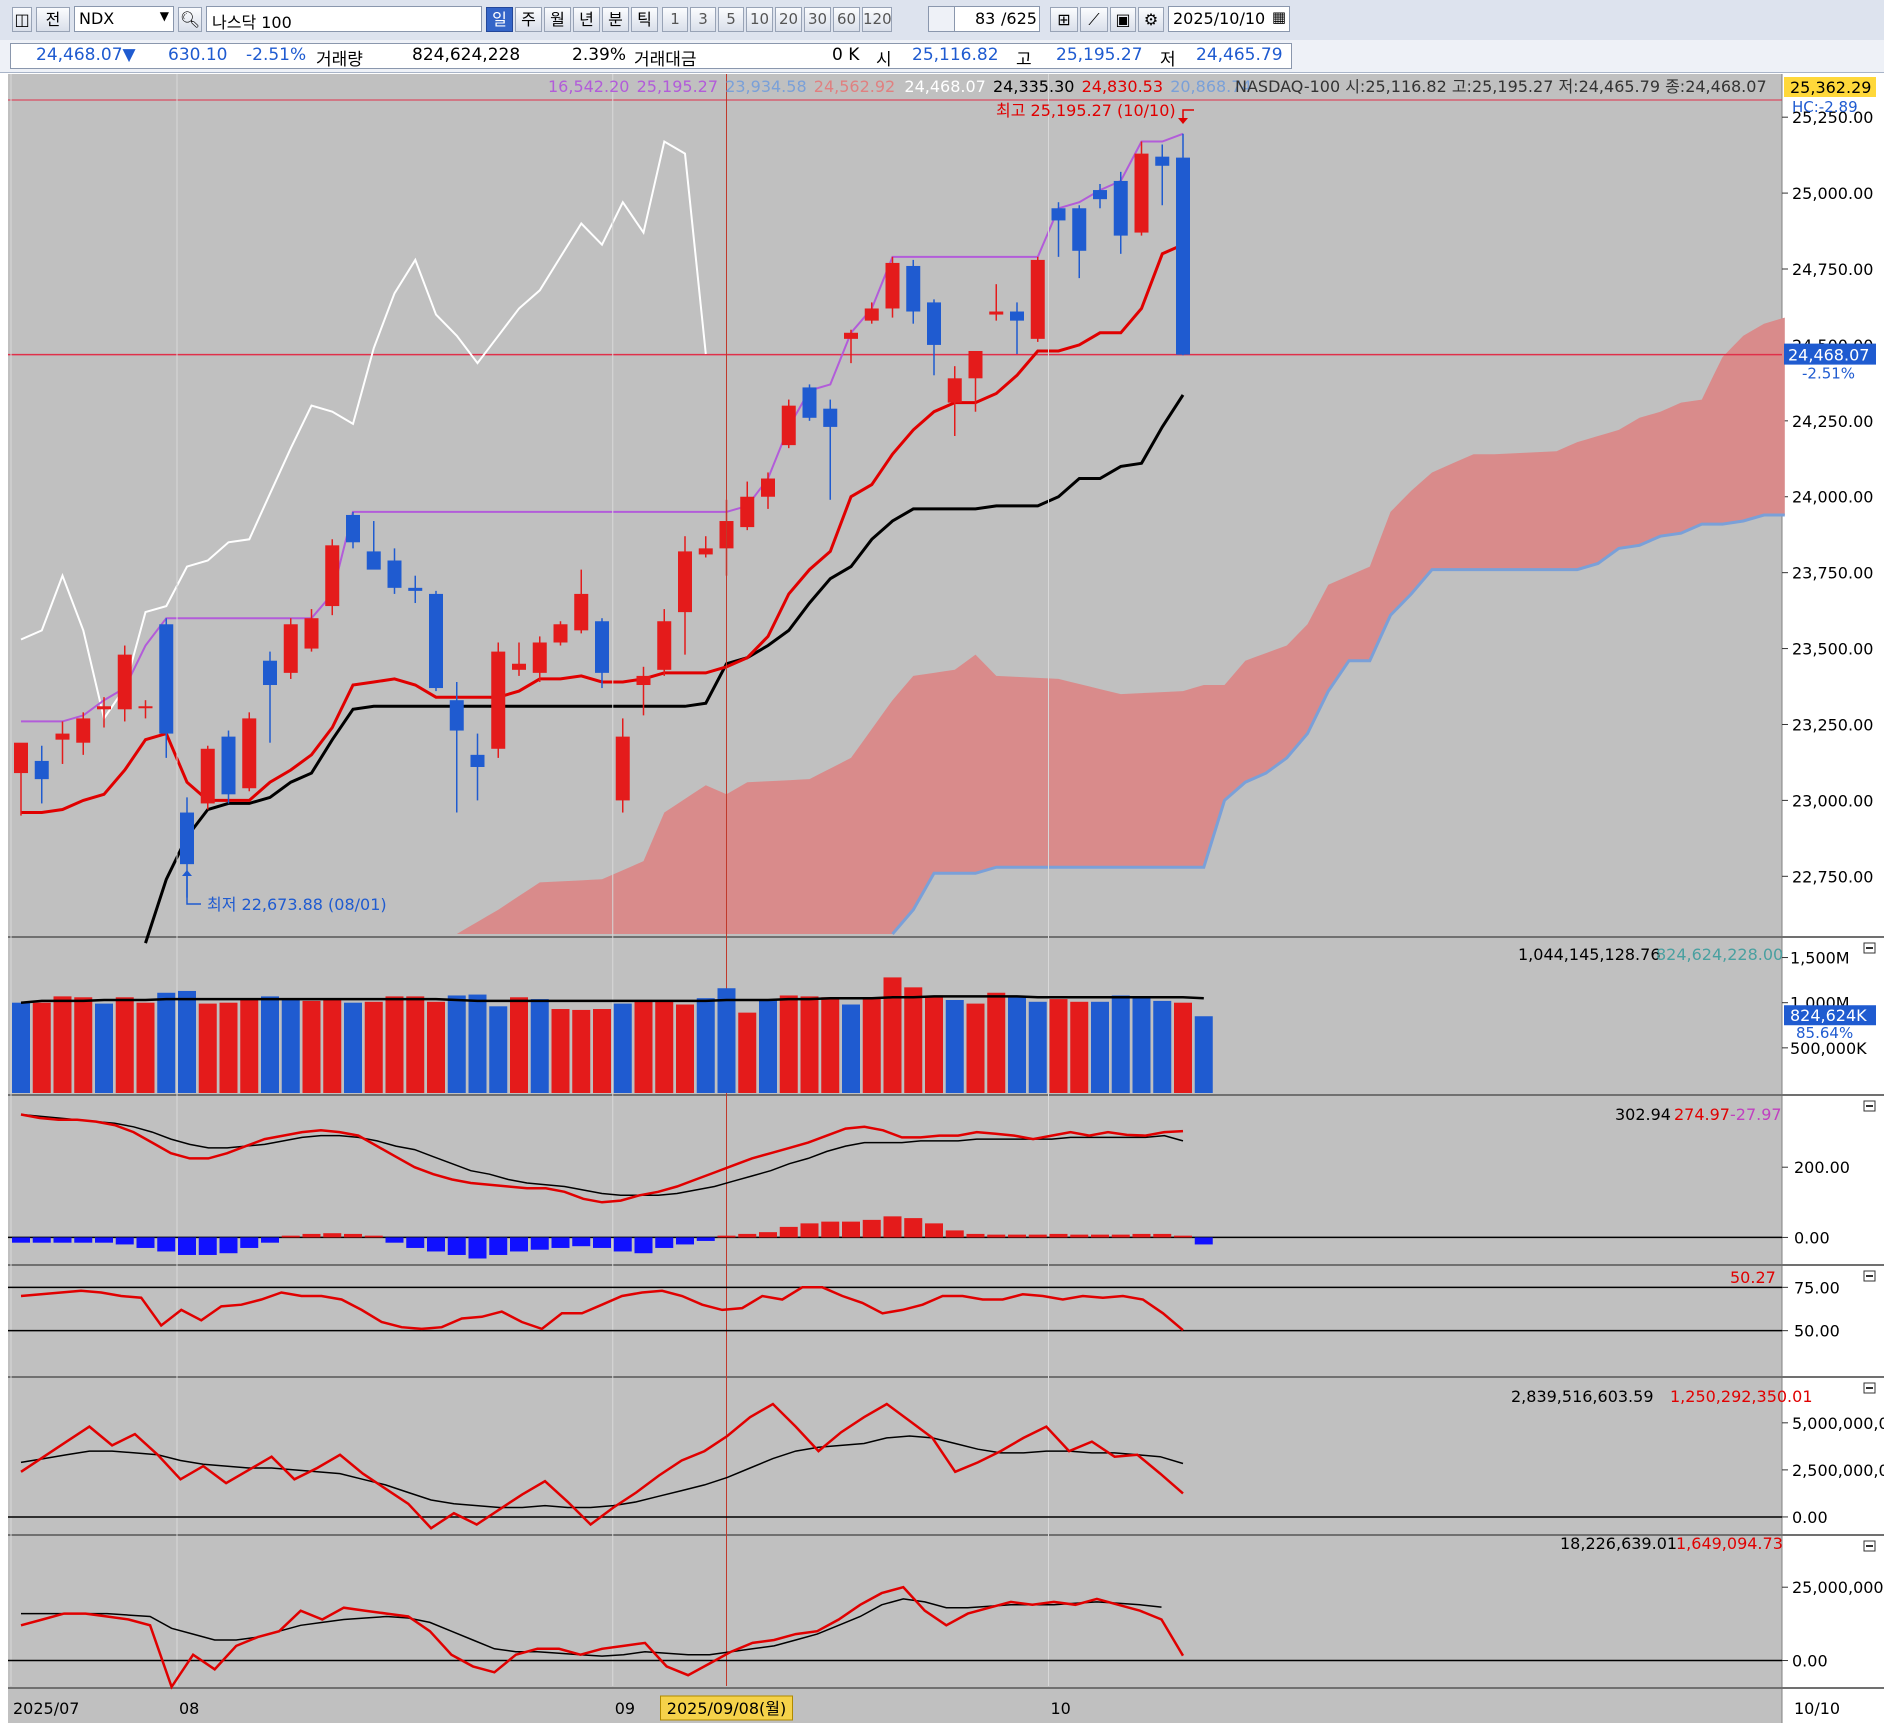 Image resolution: width=1884 pixels, height=1728 pixels. I want to click on period-tab-1: 주, so click(528, 19).